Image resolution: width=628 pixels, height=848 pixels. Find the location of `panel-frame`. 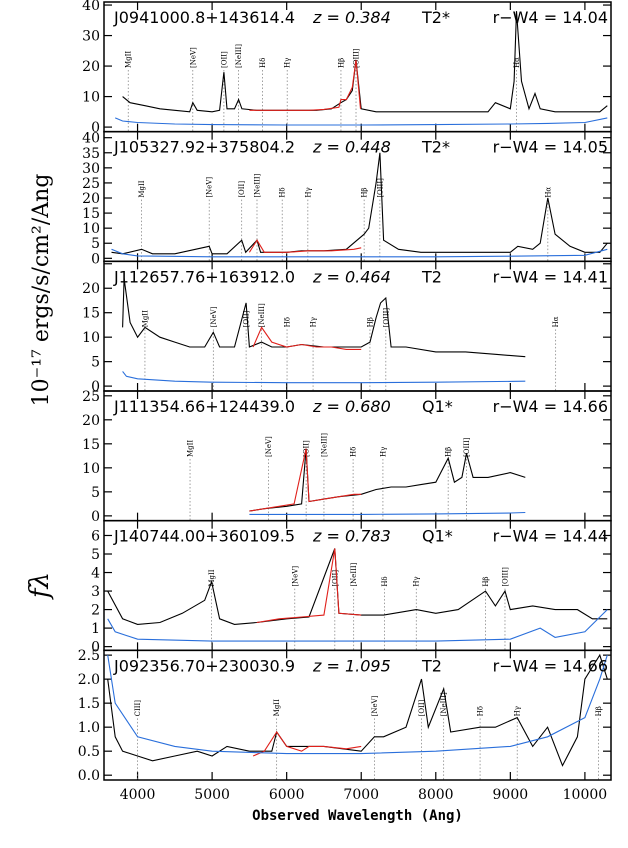

panel-frame is located at coordinates (357, 715).